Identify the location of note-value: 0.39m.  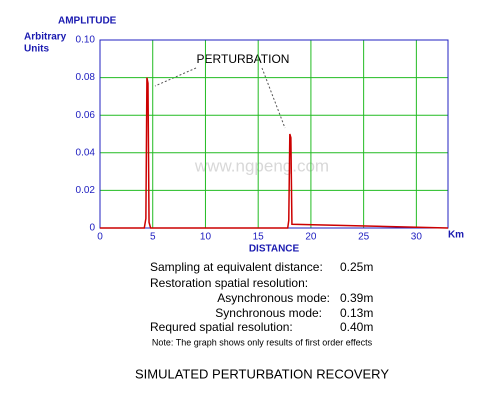
(356, 298).